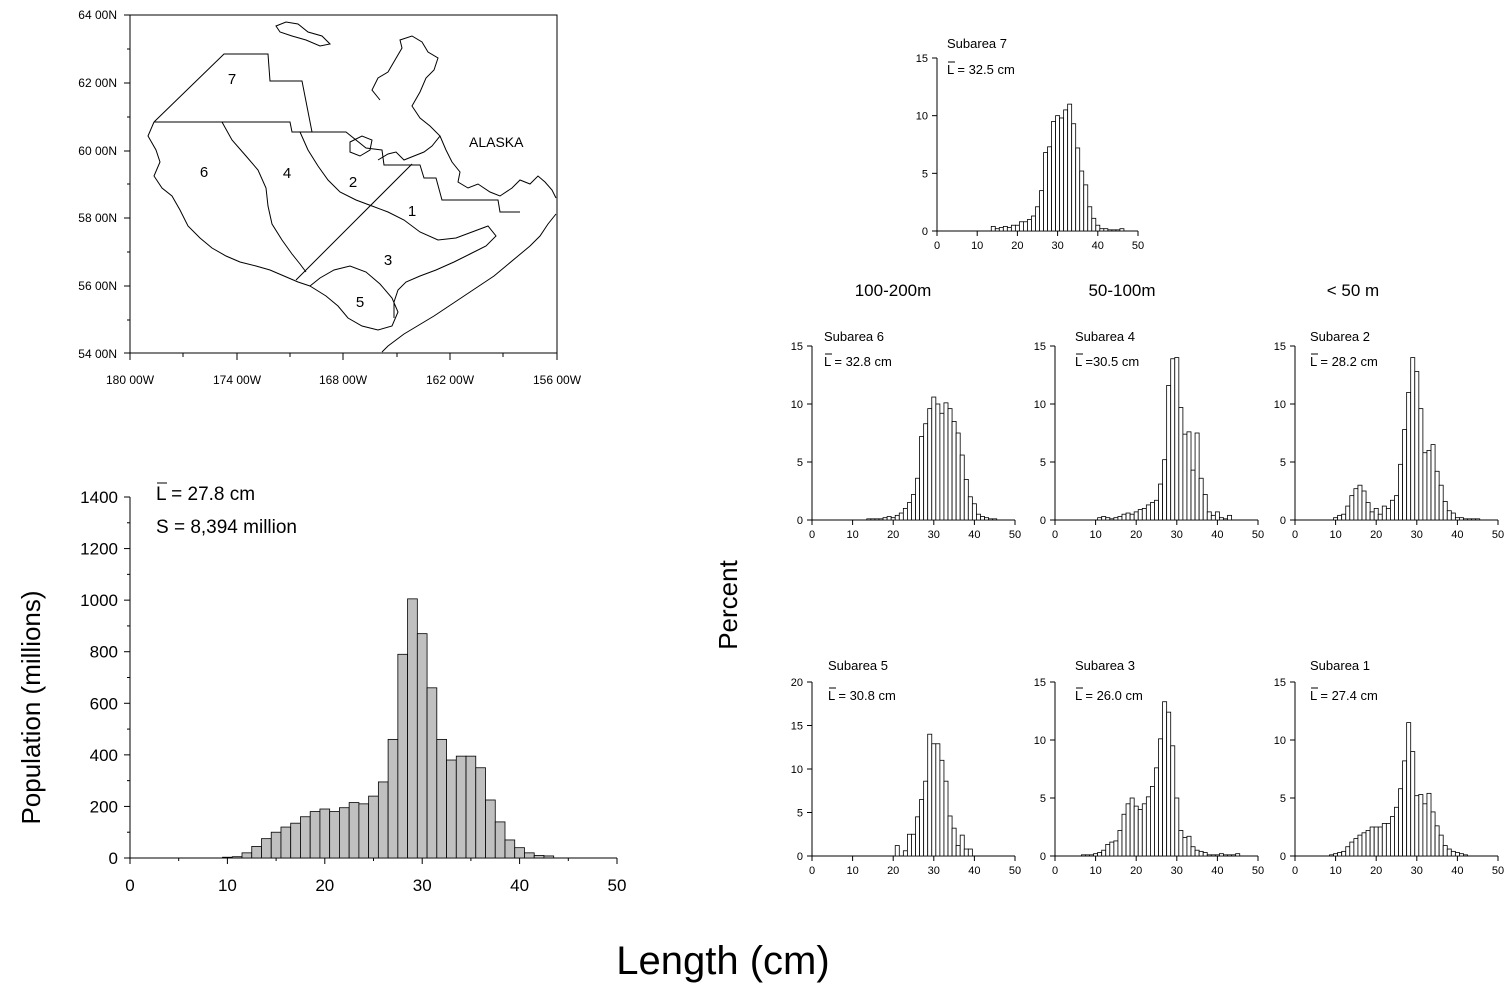  What do you see at coordinates (974, 871) in the screenshot?
I see `x-tick-label: 40` at bounding box center [974, 871].